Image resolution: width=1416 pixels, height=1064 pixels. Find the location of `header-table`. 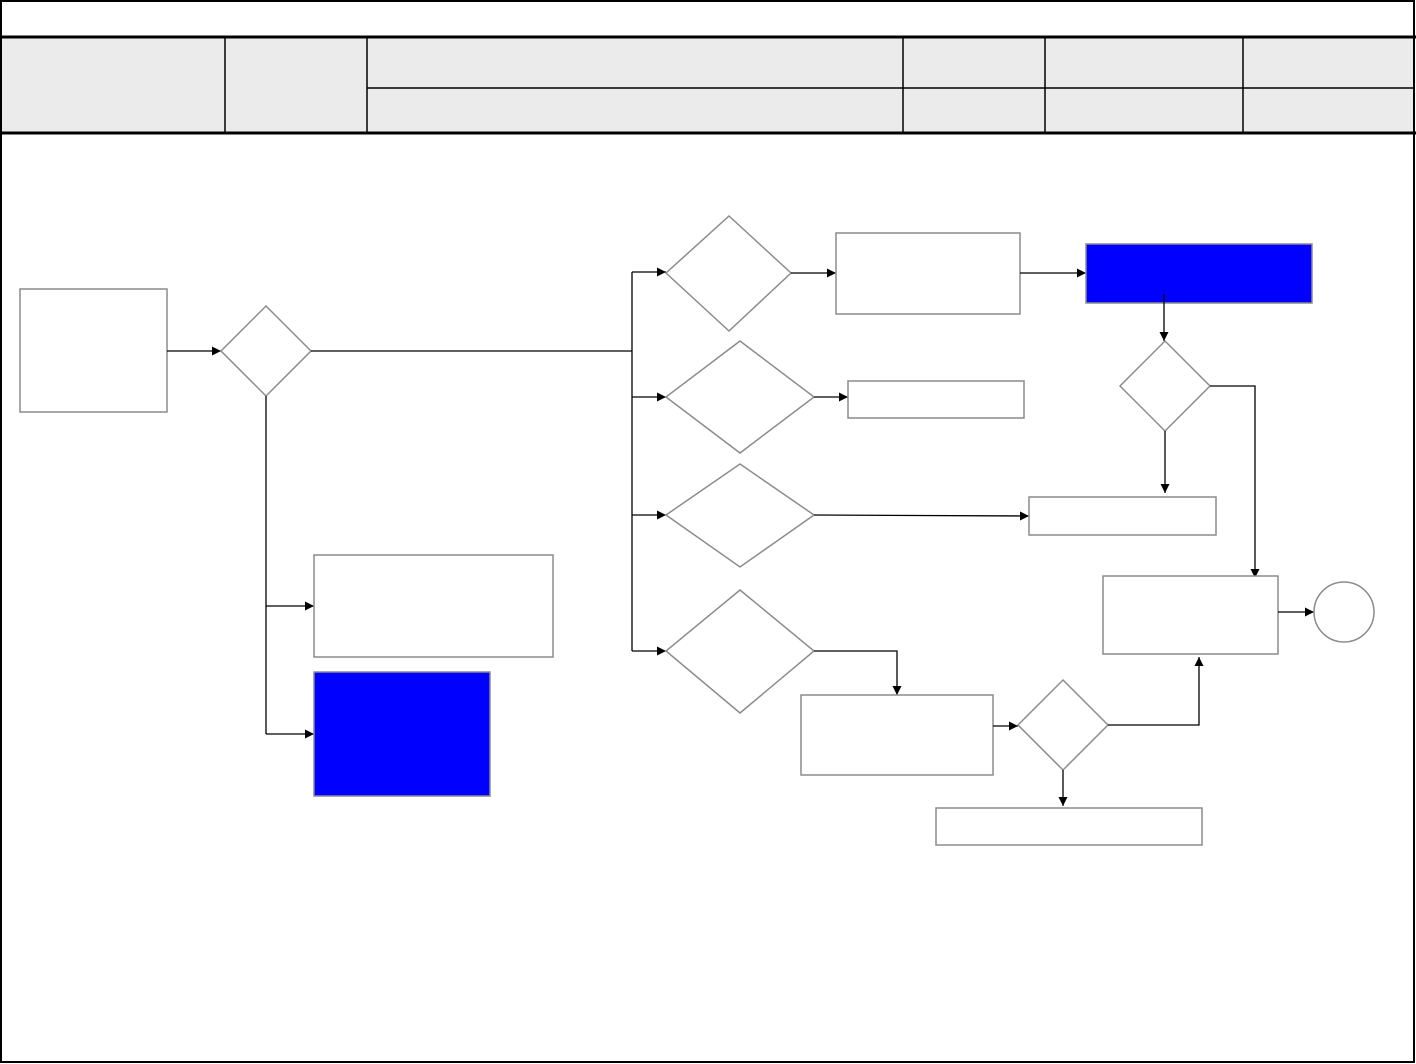

header-table is located at coordinates (708, 85).